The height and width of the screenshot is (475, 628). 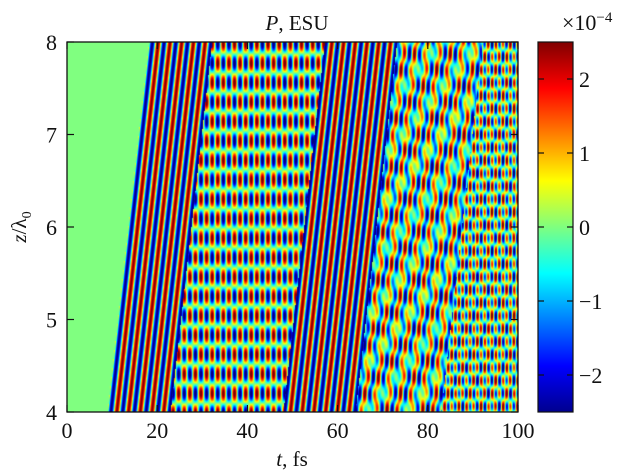 I want to click on chart-title: P, ESU, so click(x=296, y=23).